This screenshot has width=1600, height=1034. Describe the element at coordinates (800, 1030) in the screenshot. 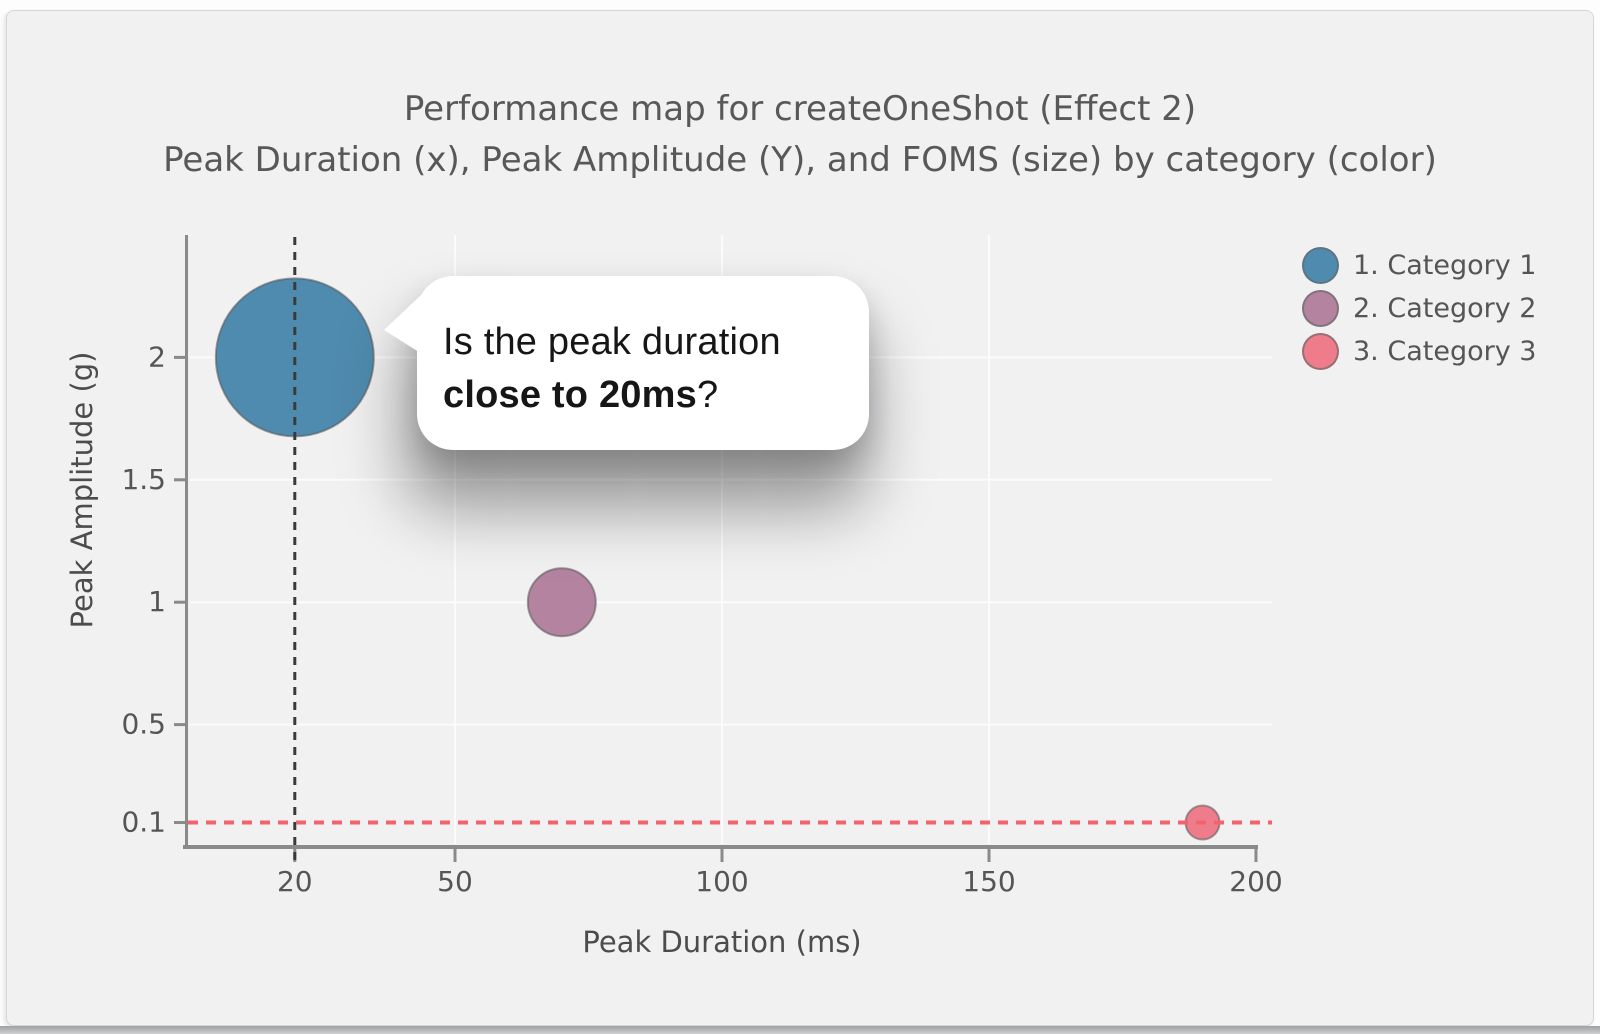

I see `bottom-edge` at that location.